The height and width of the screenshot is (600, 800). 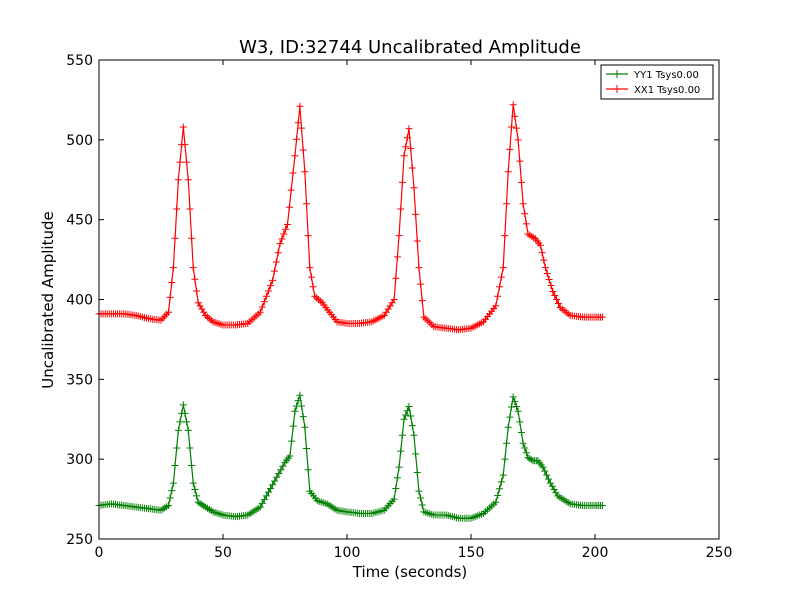 What do you see at coordinates (410, 47) in the screenshot?
I see `chart-title: W3, ID:32744 Uncalibrated Amplitude` at bounding box center [410, 47].